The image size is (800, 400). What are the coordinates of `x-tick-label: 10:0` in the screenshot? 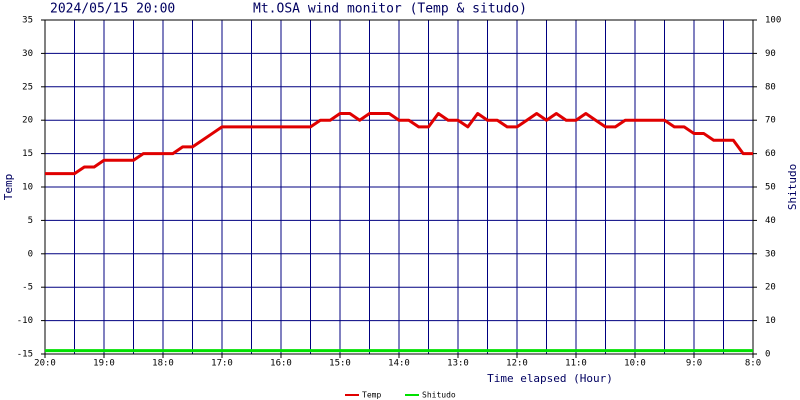 It's located at (635, 364).